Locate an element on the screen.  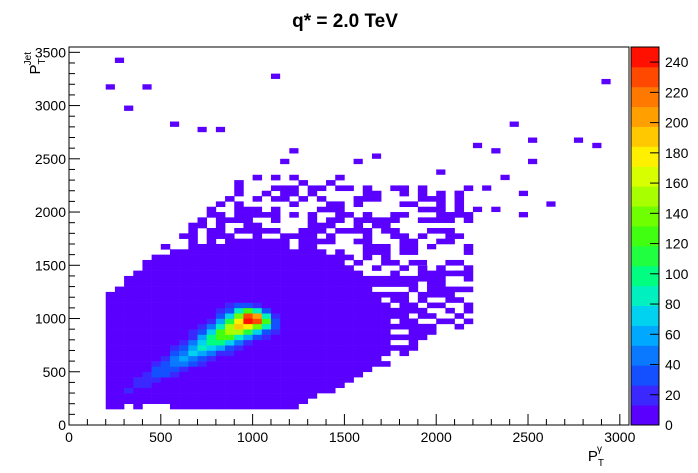
x-axis: 0 500 1000 1500 2000 2500 3000 is located at coordinates (350, 429).